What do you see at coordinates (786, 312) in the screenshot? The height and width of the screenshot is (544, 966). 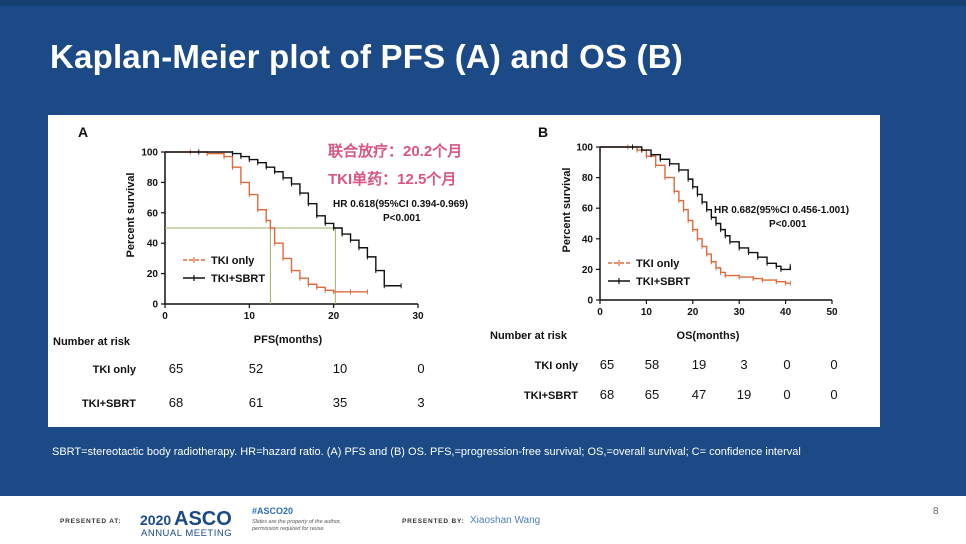 I see `x-tick-label: 40` at bounding box center [786, 312].